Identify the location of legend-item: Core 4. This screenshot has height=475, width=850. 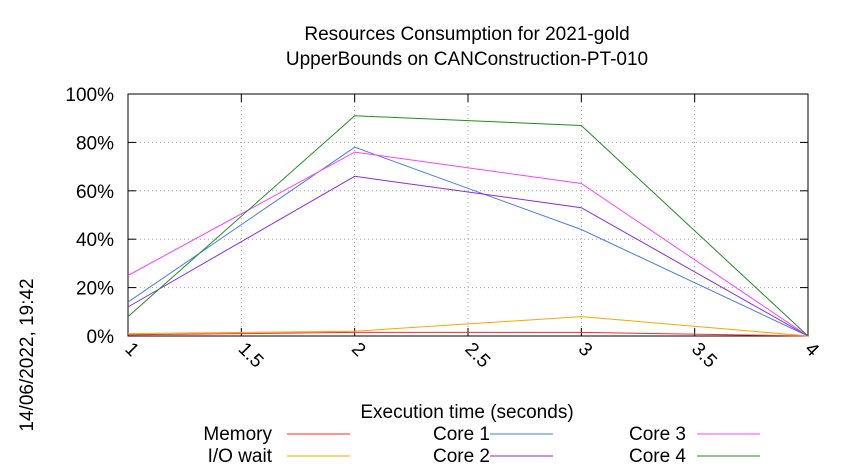
(694, 456).